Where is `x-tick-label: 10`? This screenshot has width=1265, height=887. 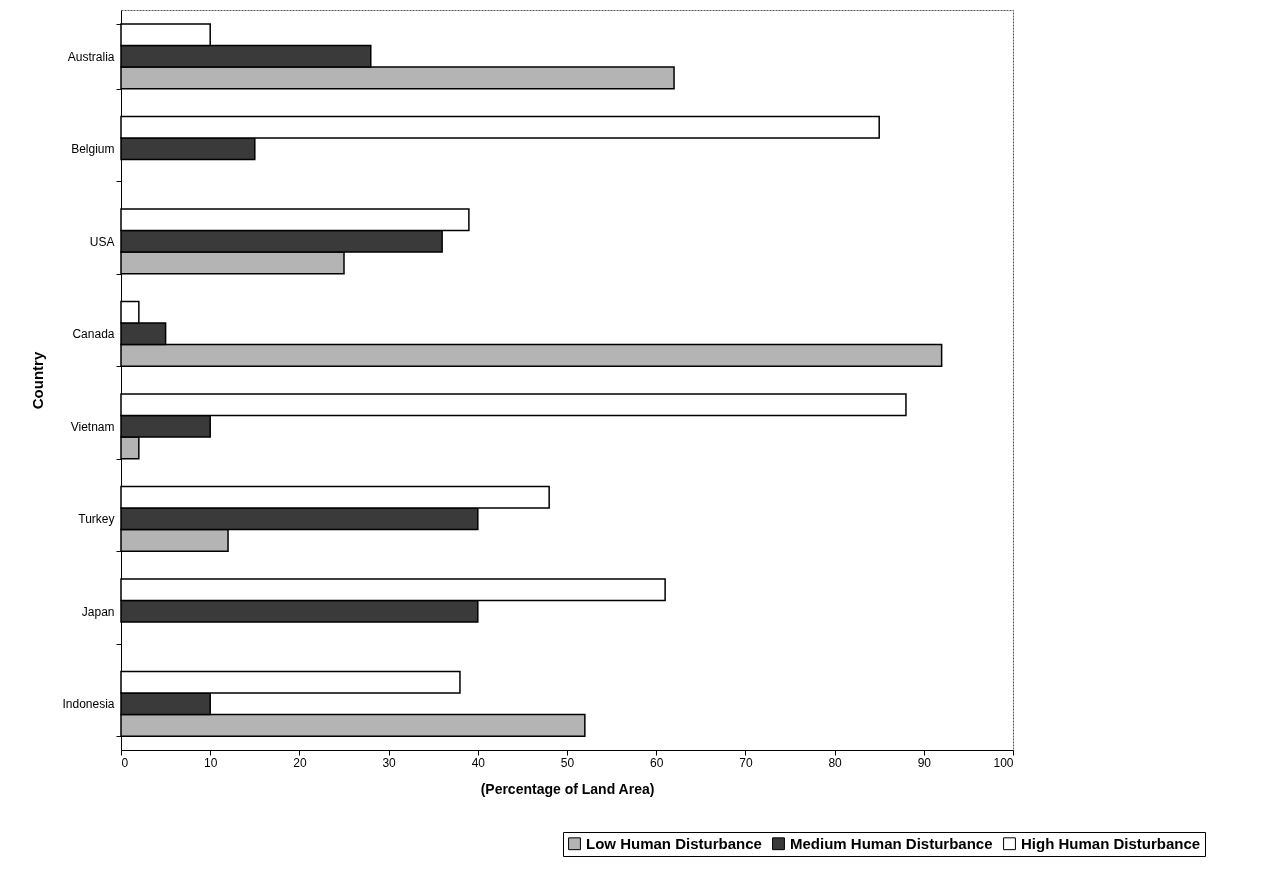
x-tick-label: 10 is located at coordinates (211, 762).